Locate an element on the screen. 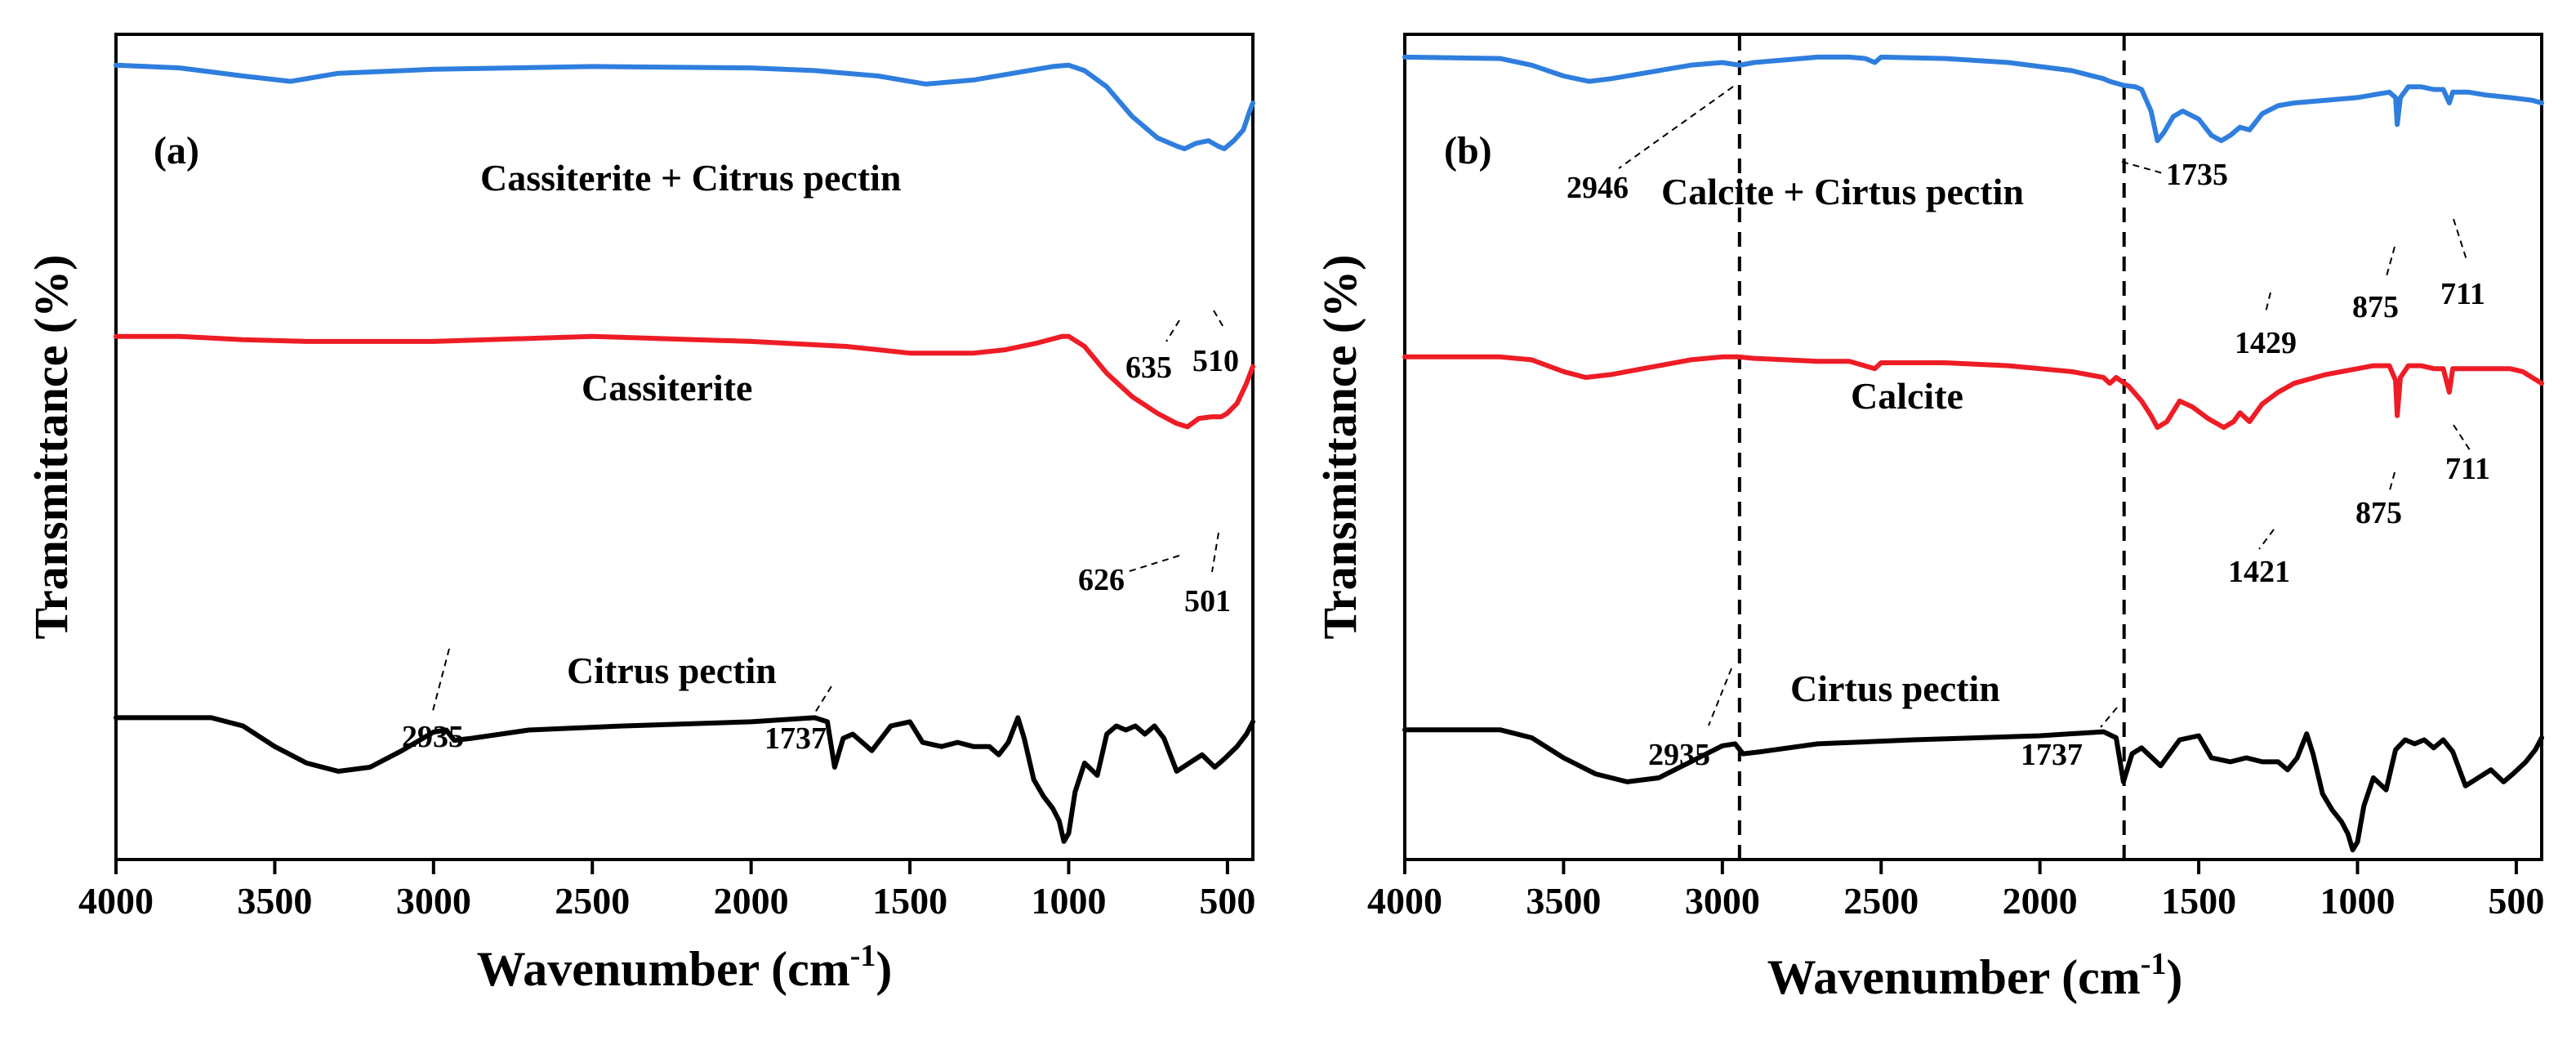 This screenshot has width=2576, height=1045. panel-b-peak-1737: 1737 is located at coordinates (2069, 739).